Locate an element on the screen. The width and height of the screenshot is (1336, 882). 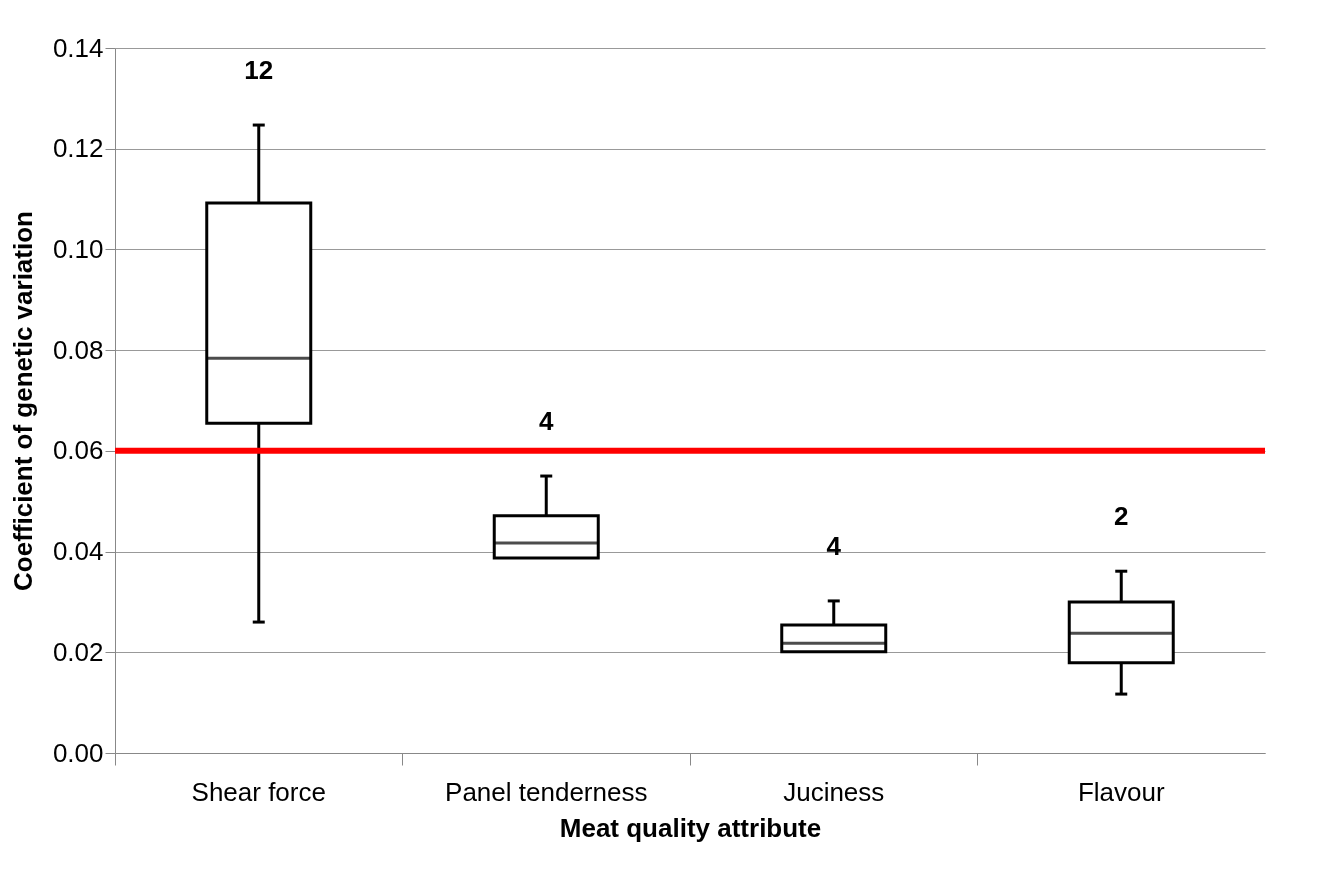
y-tick-label: 0.02 is located at coordinates (78, 651).